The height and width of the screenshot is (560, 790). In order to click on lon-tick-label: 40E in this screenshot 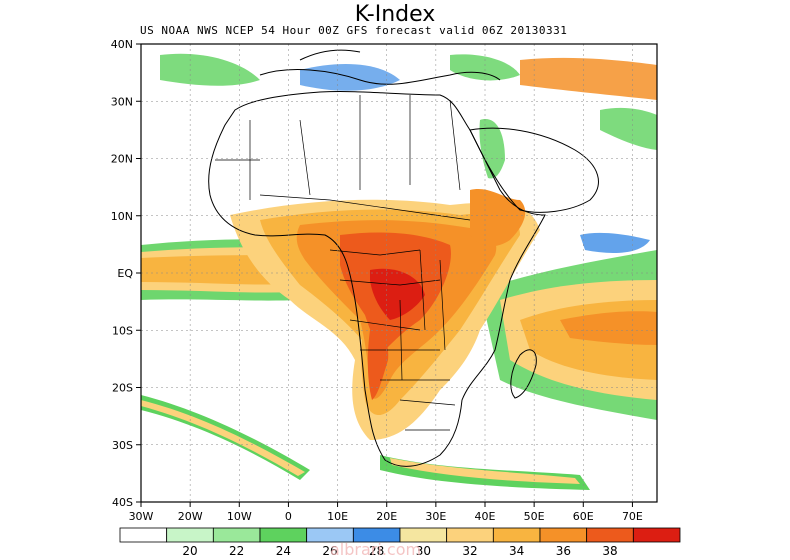, I will do `click(485, 516)`.